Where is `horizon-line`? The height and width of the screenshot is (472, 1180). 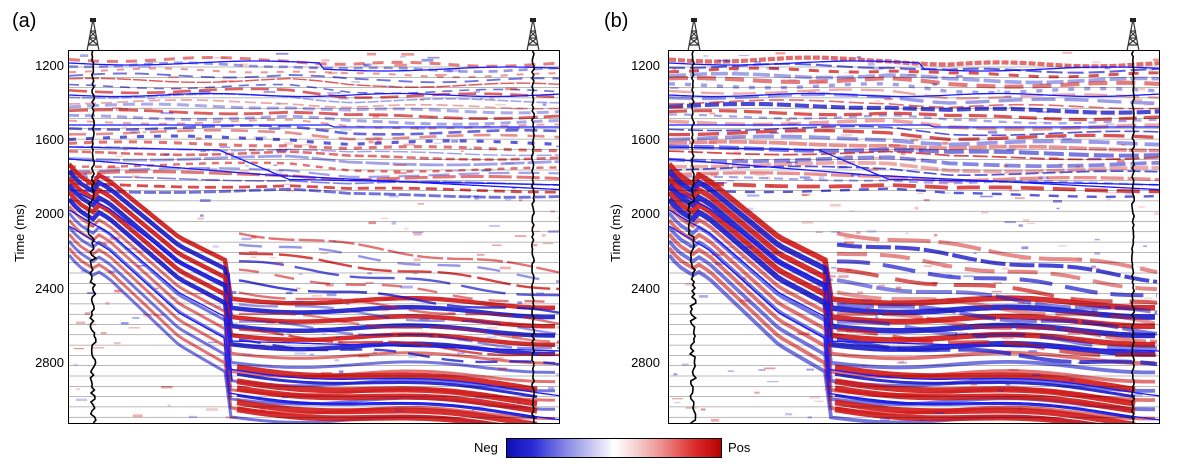
horizon-line is located at coordinates (914, 166).